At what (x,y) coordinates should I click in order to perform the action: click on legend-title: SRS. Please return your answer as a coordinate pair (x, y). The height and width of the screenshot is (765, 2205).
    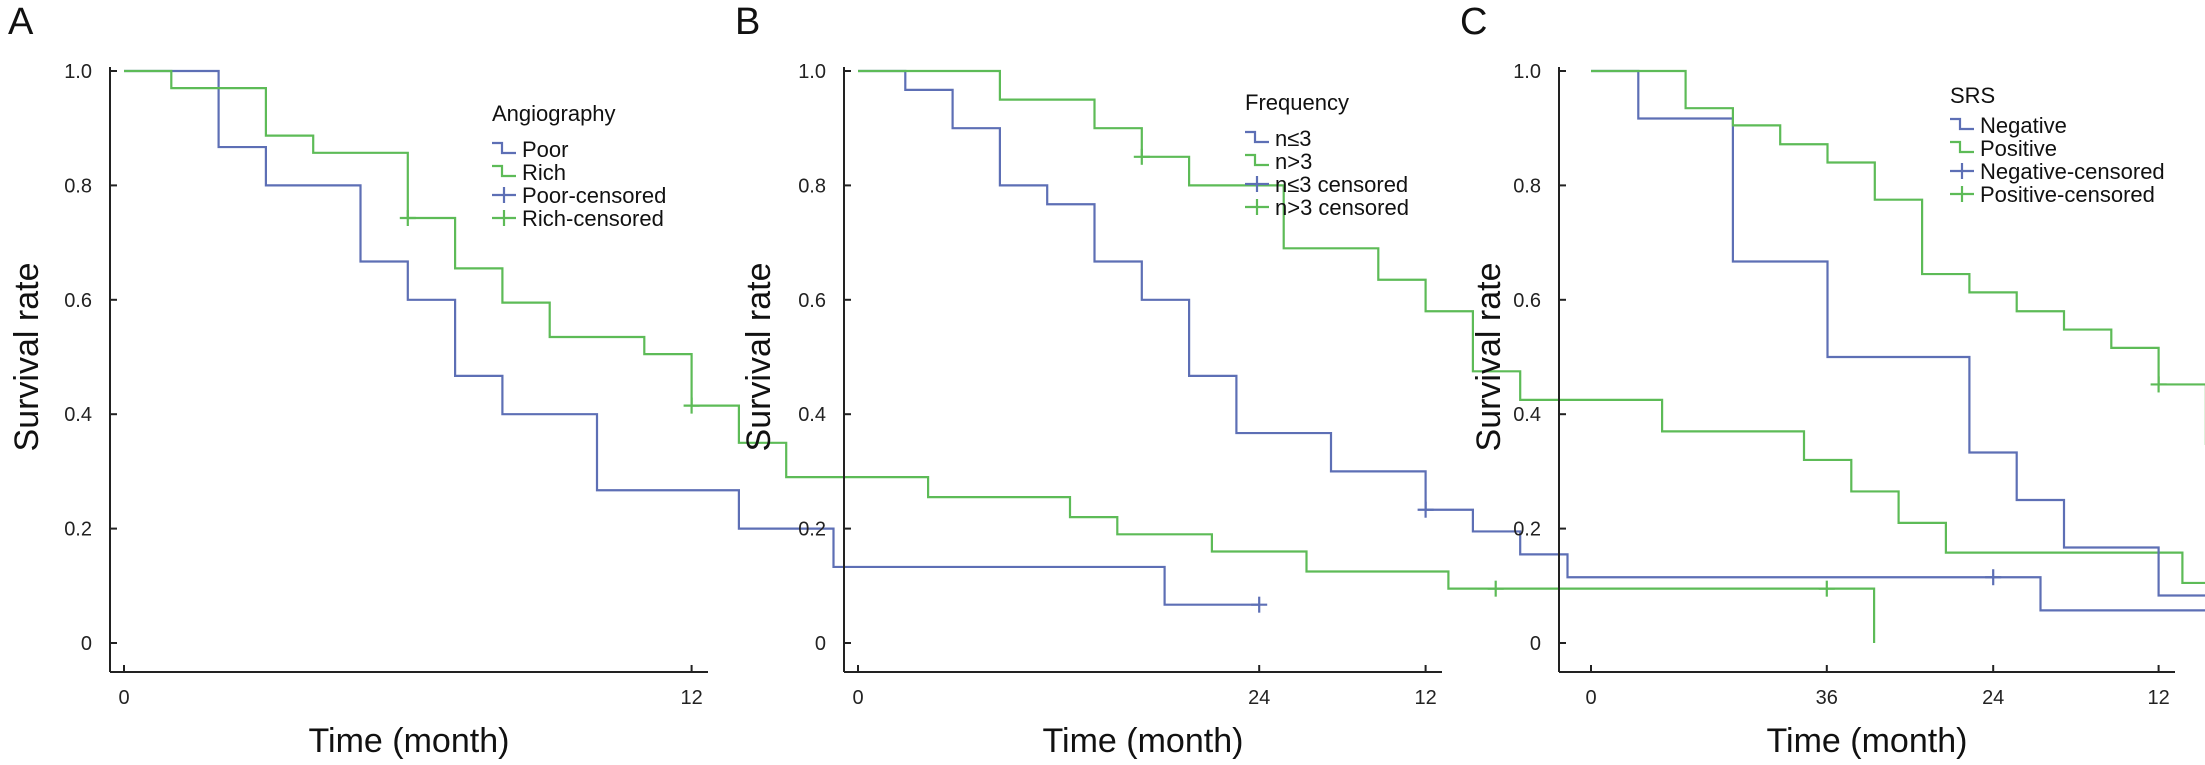
    Looking at the image, I should click on (1972, 95).